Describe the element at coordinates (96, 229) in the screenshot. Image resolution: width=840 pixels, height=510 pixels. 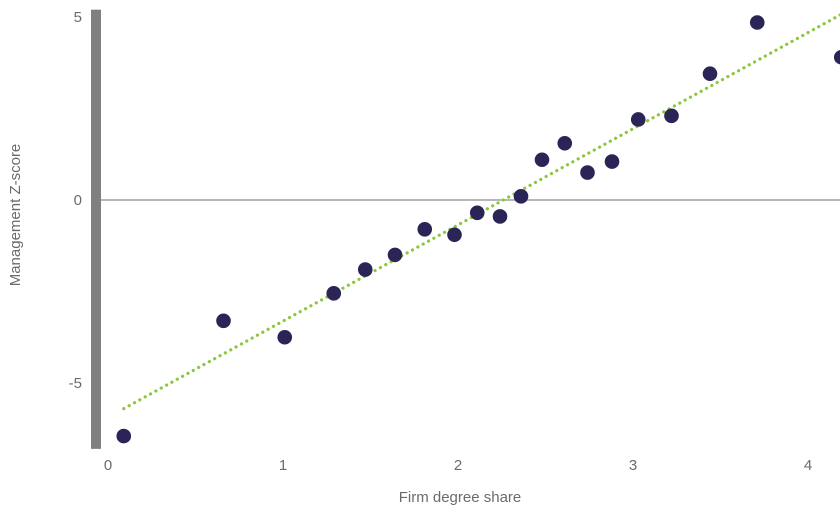
I see `y-axis-bar` at that location.